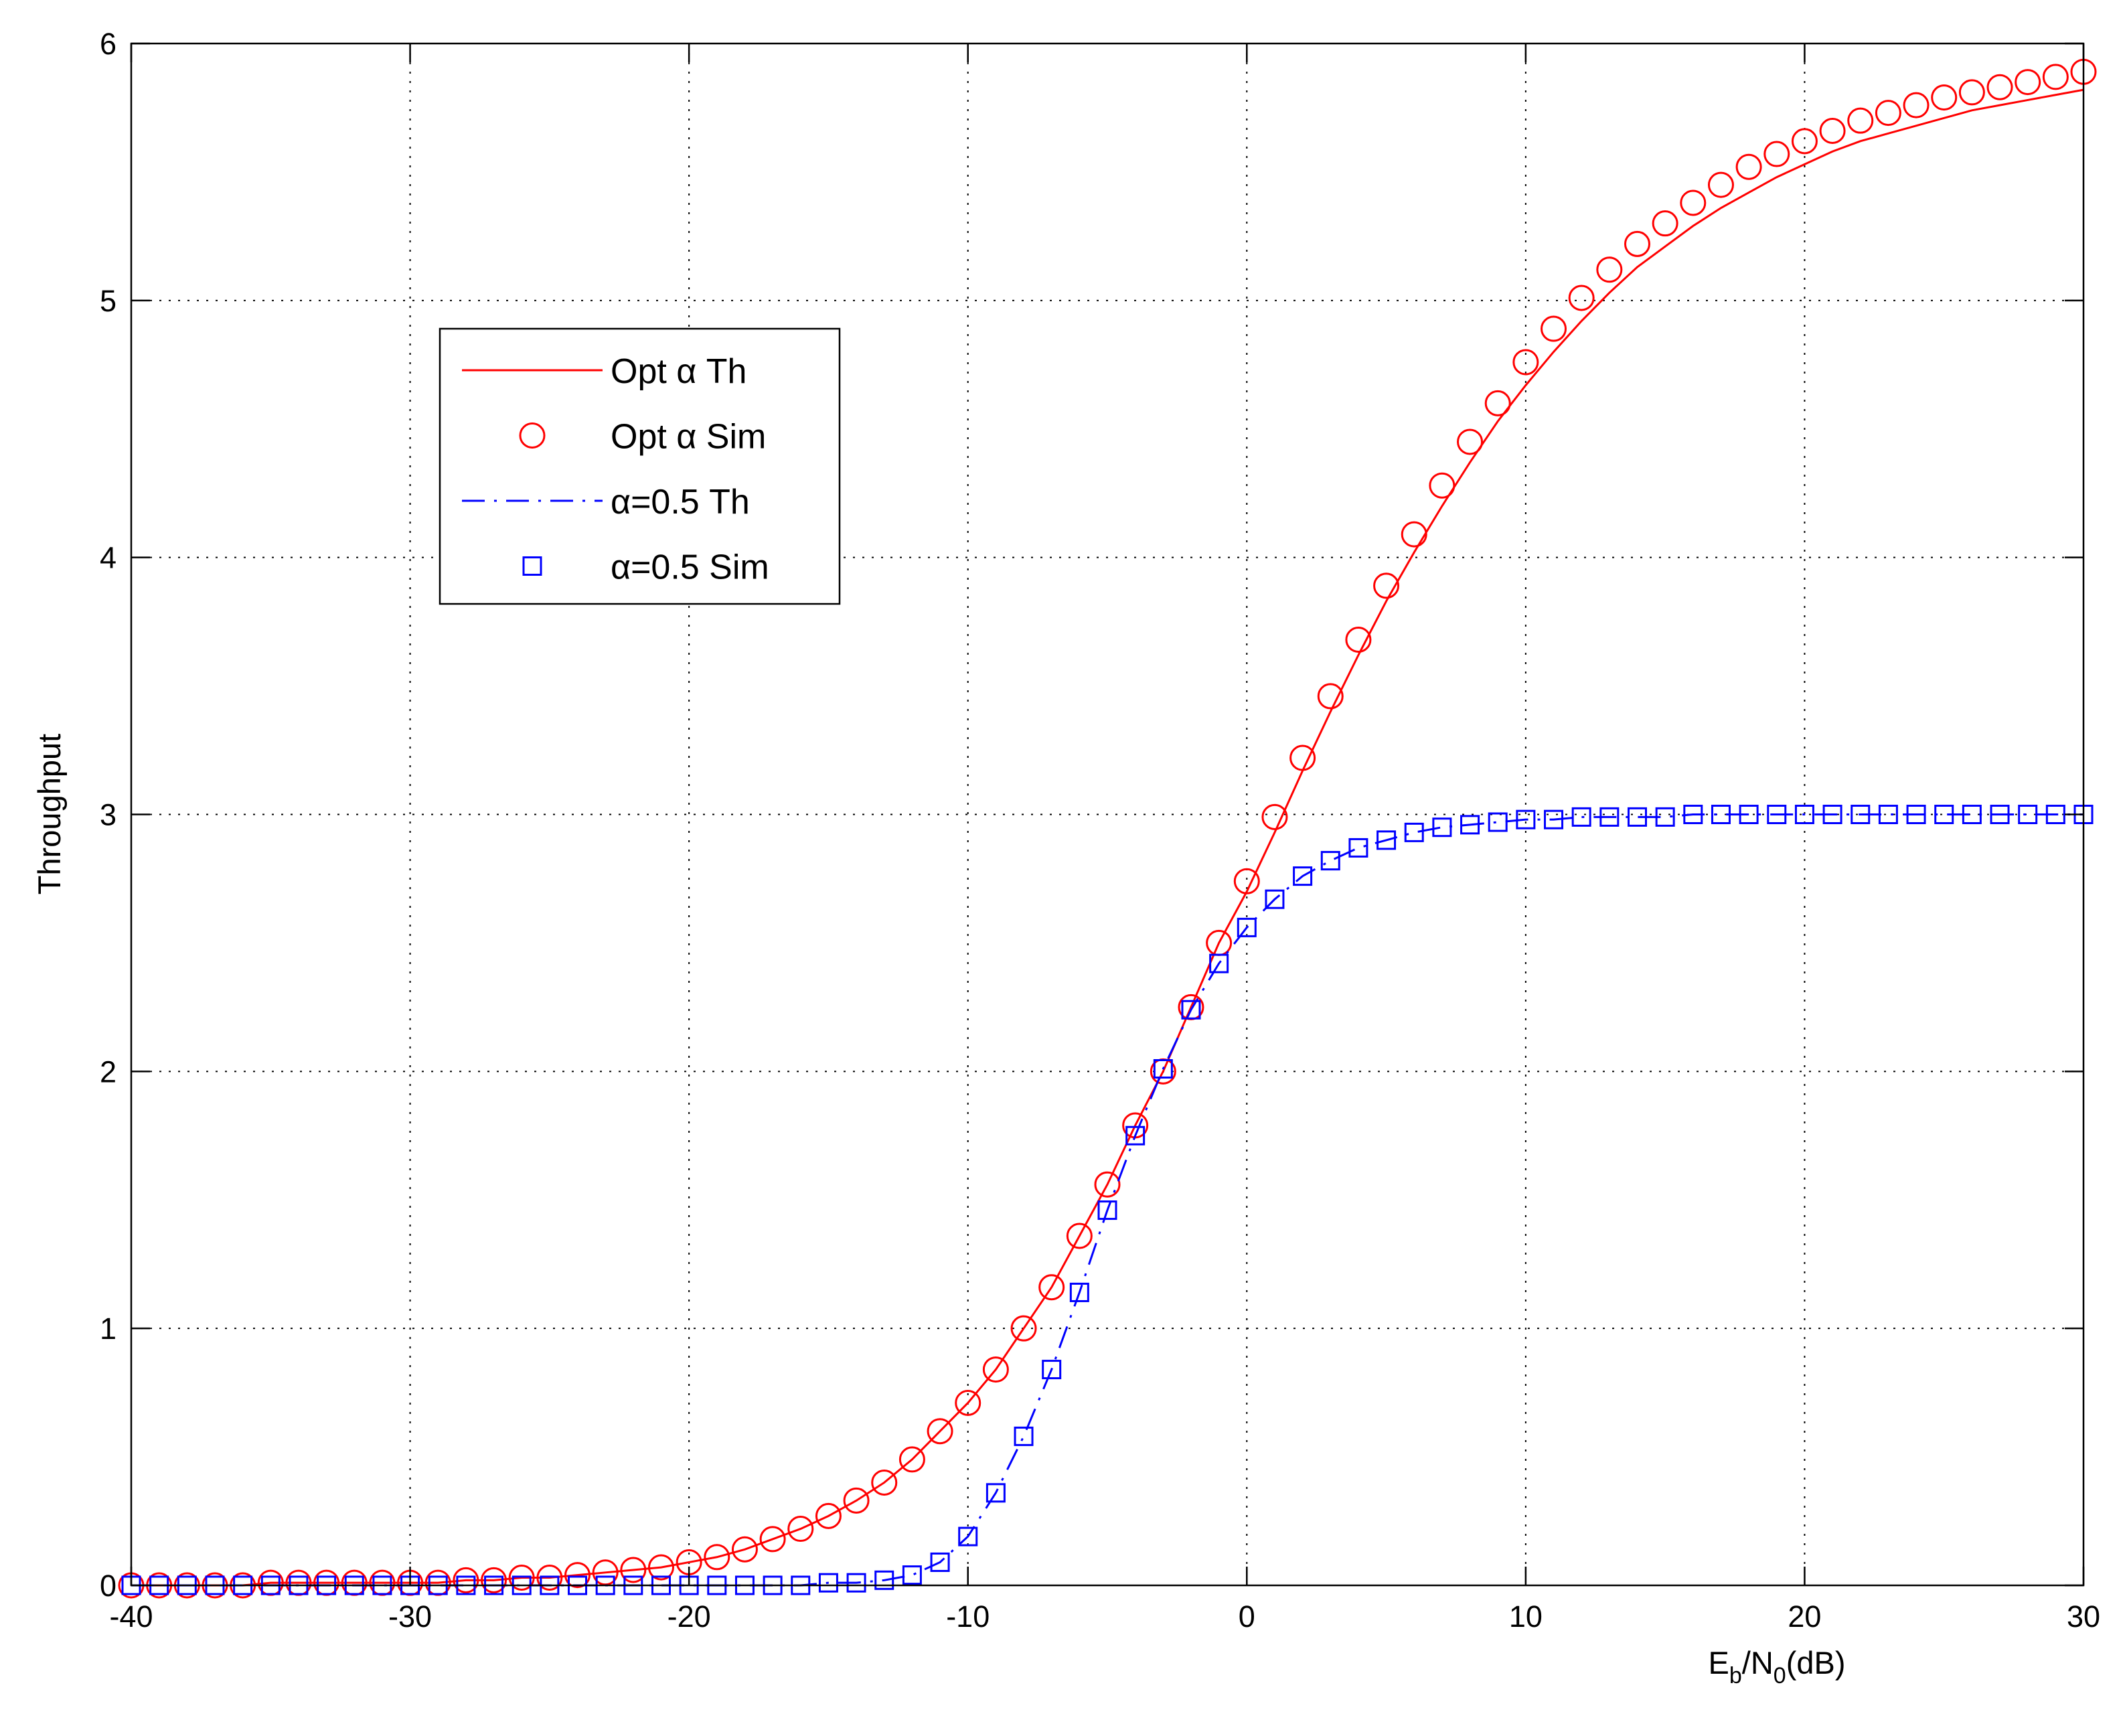  I want to click on legend-label: Opt α Sim, so click(688, 437).